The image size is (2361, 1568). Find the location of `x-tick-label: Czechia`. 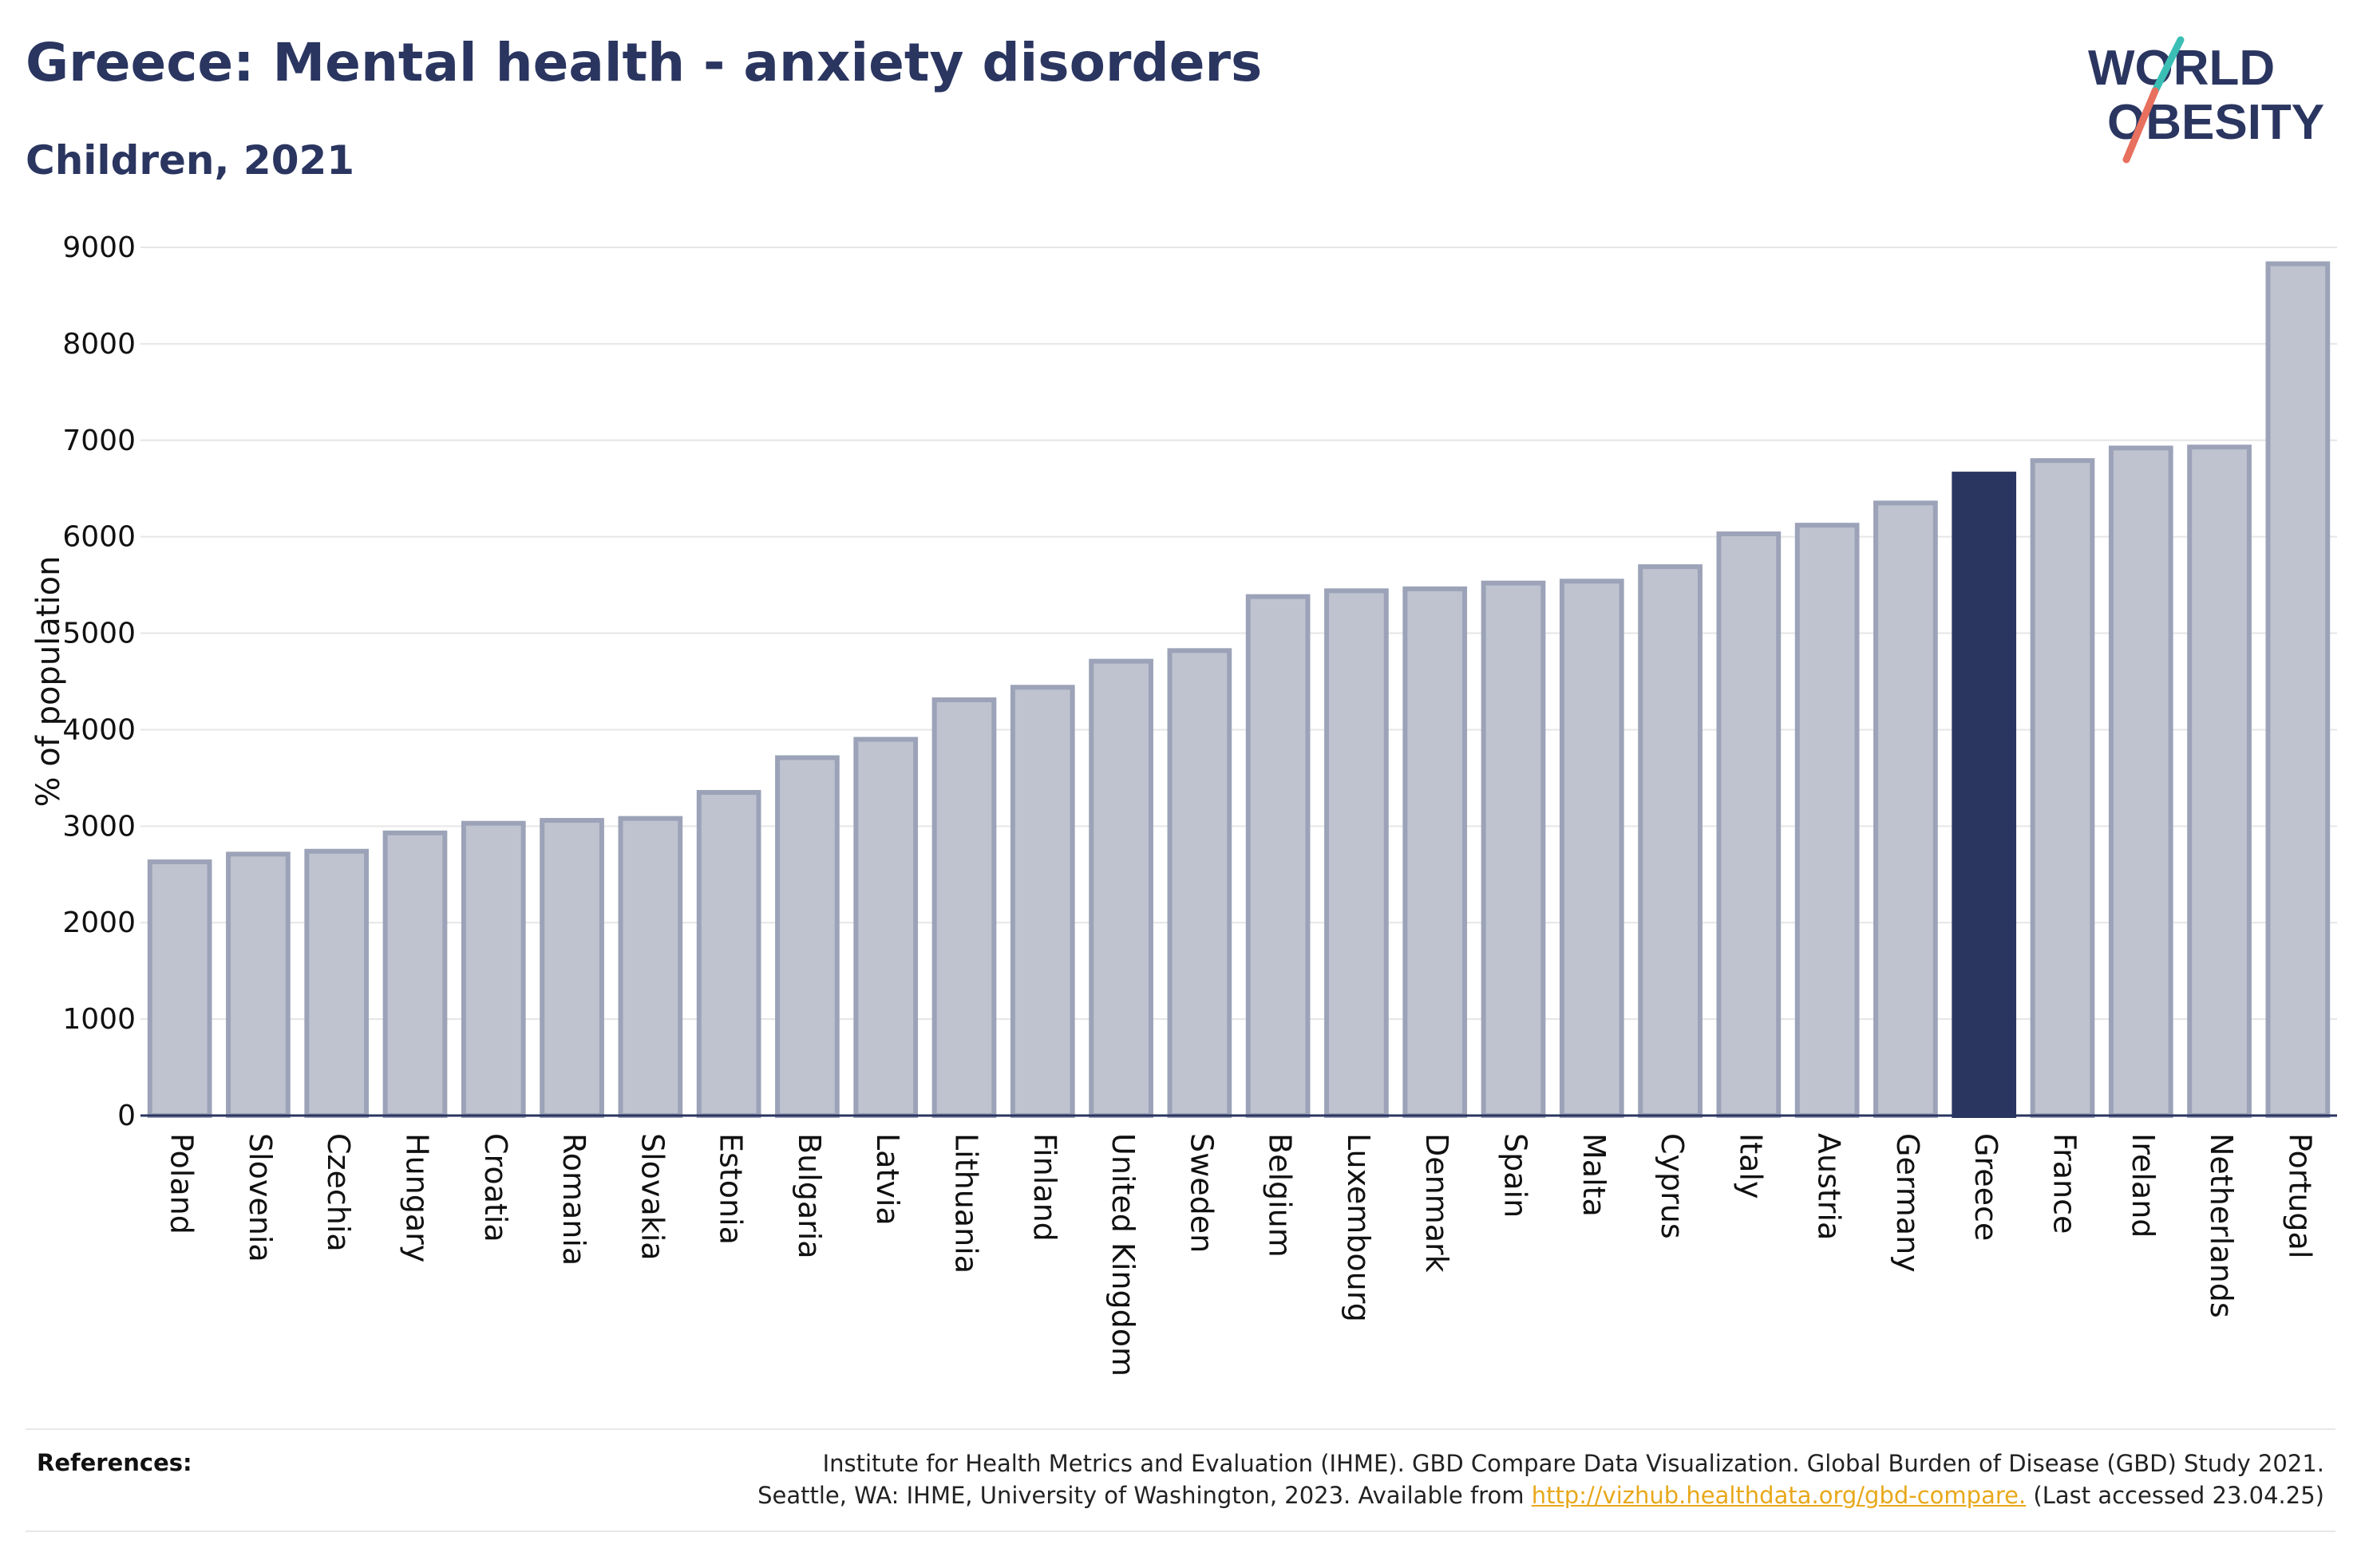

x-tick-label: Czechia is located at coordinates (338, 1192).